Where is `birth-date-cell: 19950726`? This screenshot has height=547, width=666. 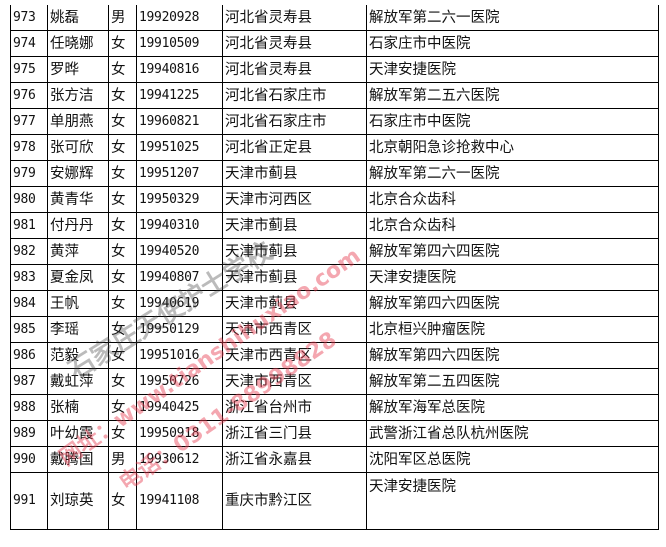 birth-date-cell: 19950726 is located at coordinates (179, 381).